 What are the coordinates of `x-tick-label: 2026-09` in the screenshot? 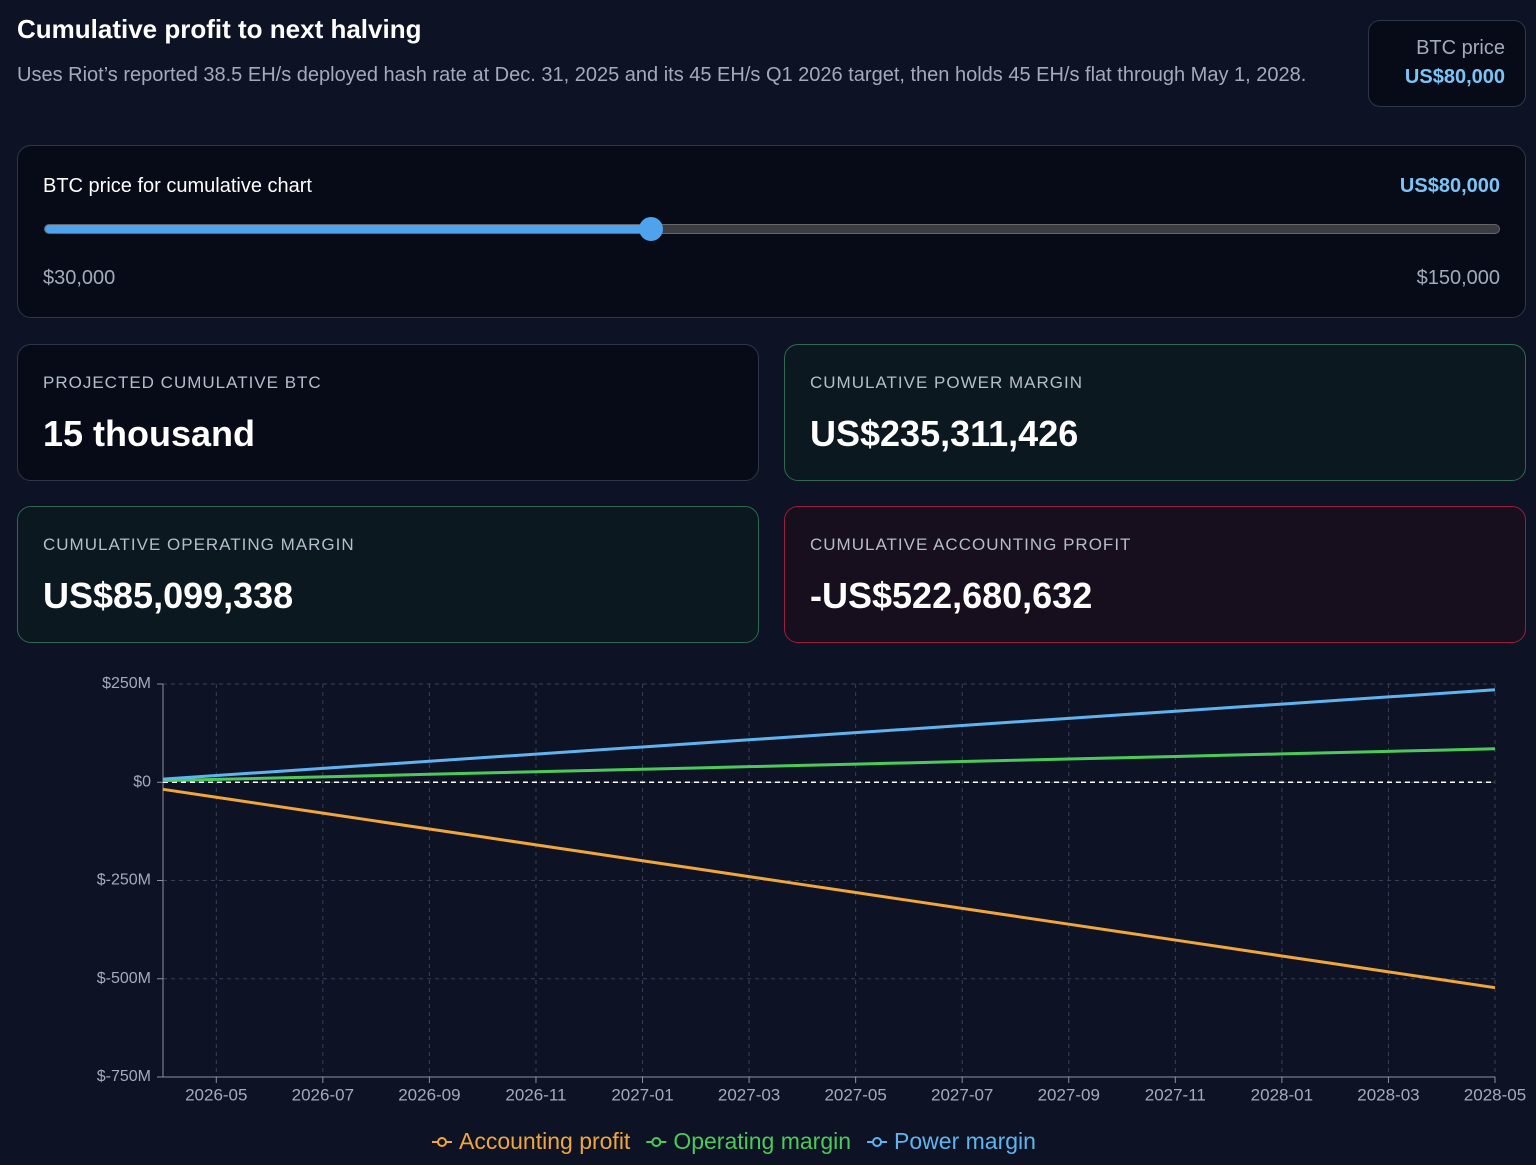 It's located at (429, 1094).